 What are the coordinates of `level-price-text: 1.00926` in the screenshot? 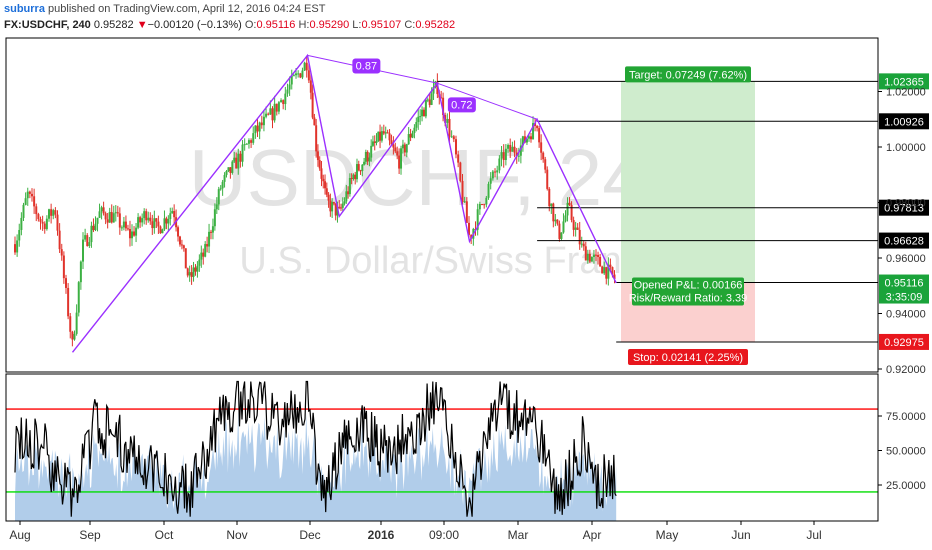 It's located at (904, 122).